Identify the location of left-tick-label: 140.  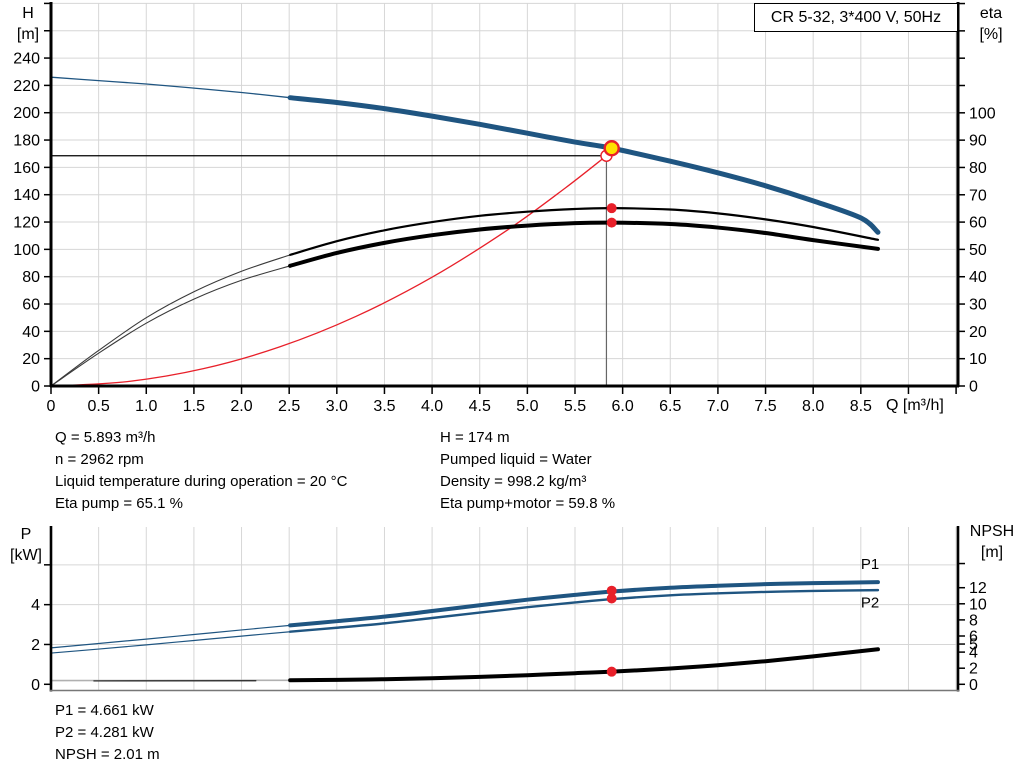
(26, 195).